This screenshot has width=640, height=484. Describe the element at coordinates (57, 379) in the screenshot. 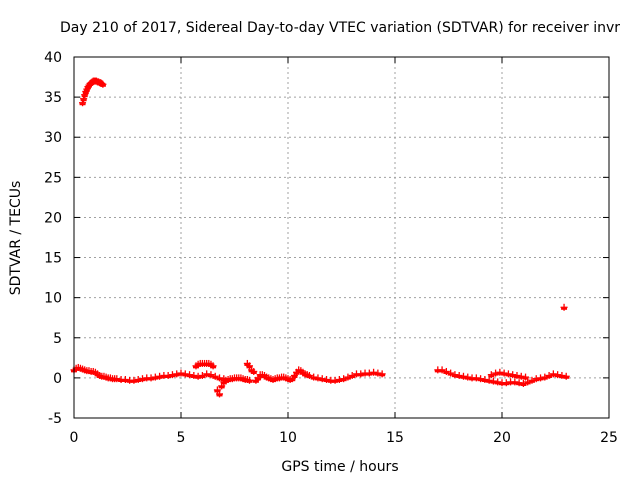

I see `y-tick-label: 0` at that location.